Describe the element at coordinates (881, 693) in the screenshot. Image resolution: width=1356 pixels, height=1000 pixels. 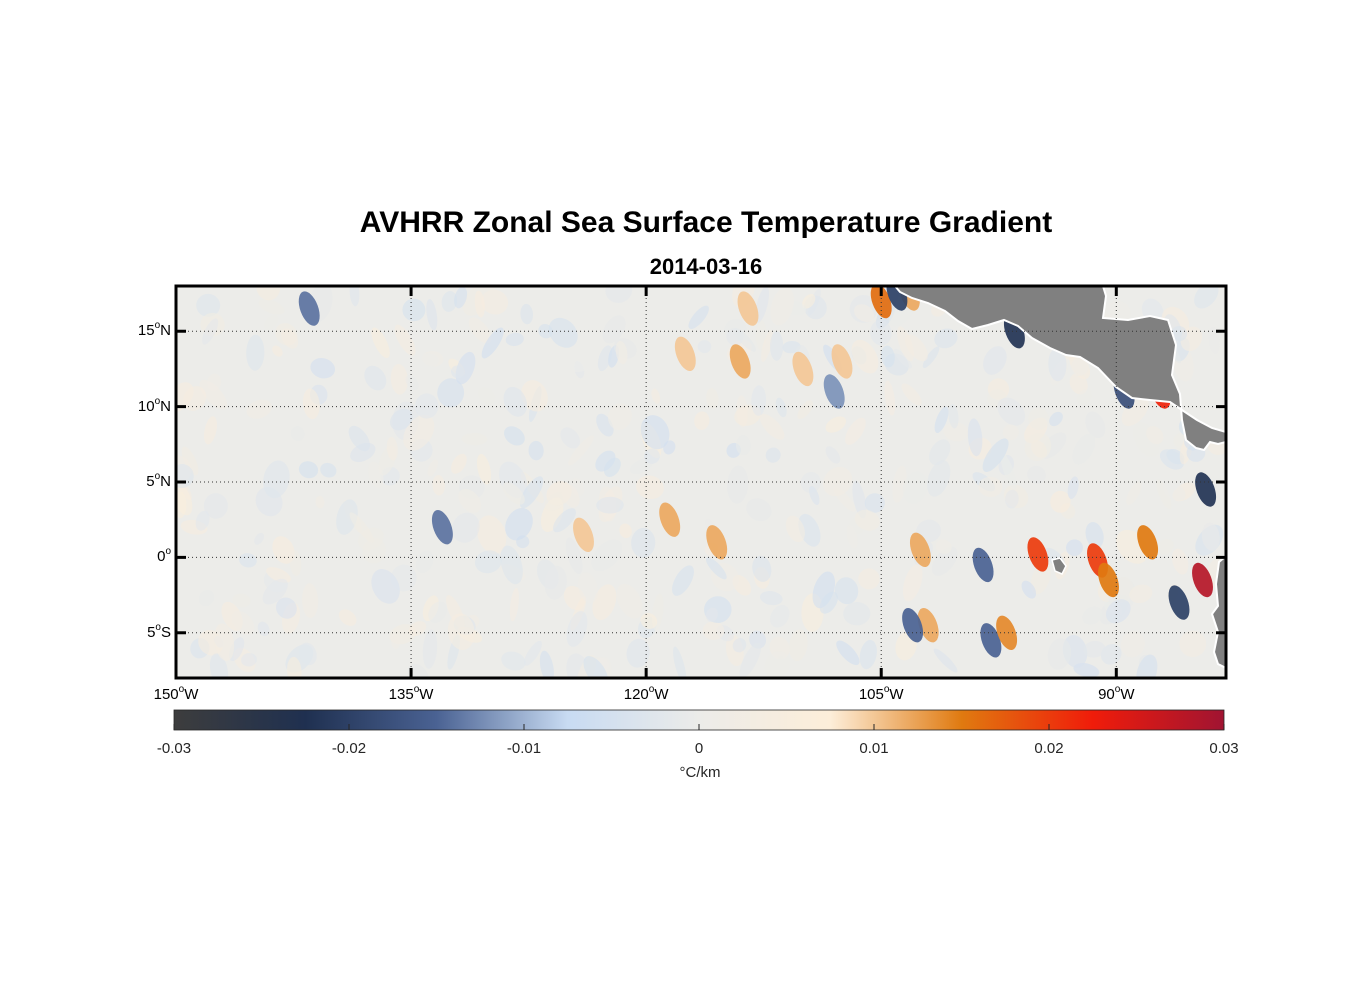
I see `longitude-label: 105oW` at that location.